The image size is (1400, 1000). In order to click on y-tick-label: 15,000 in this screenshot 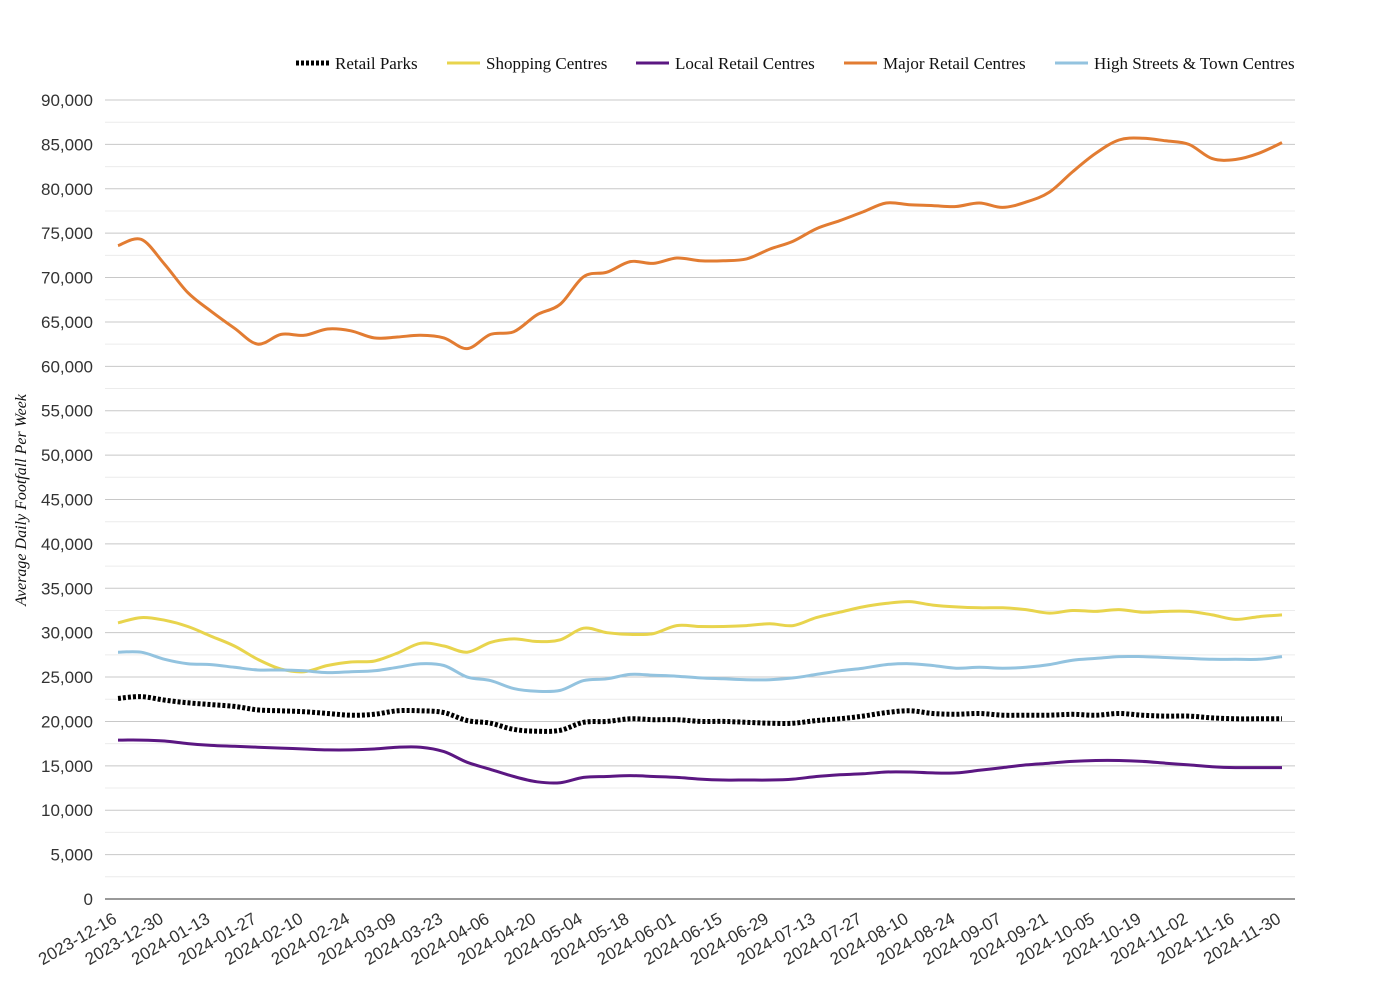, I will do `click(67, 766)`.